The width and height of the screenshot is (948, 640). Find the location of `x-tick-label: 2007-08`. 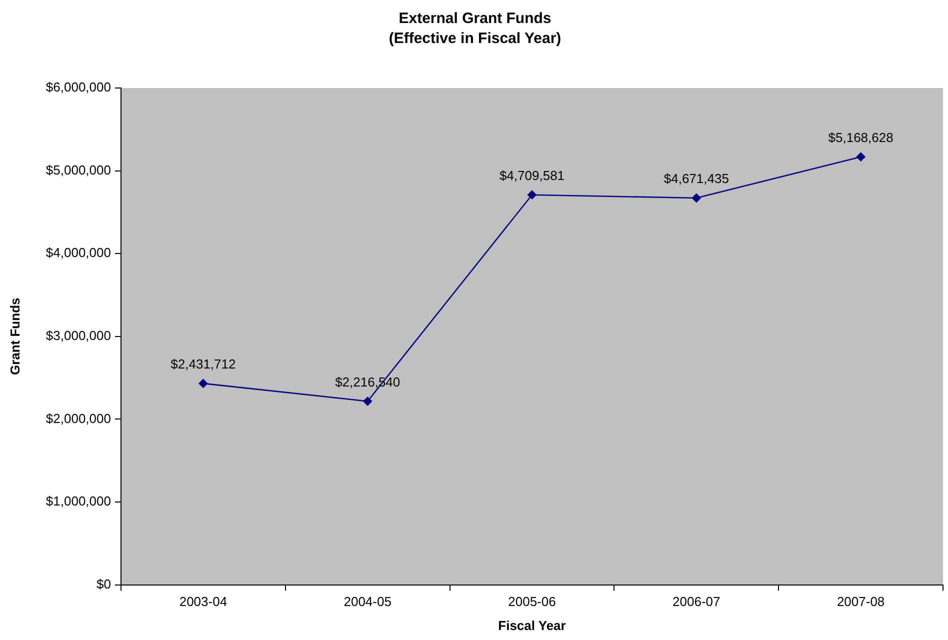

x-tick-label: 2007-08 is located at coordinates (860, 602).